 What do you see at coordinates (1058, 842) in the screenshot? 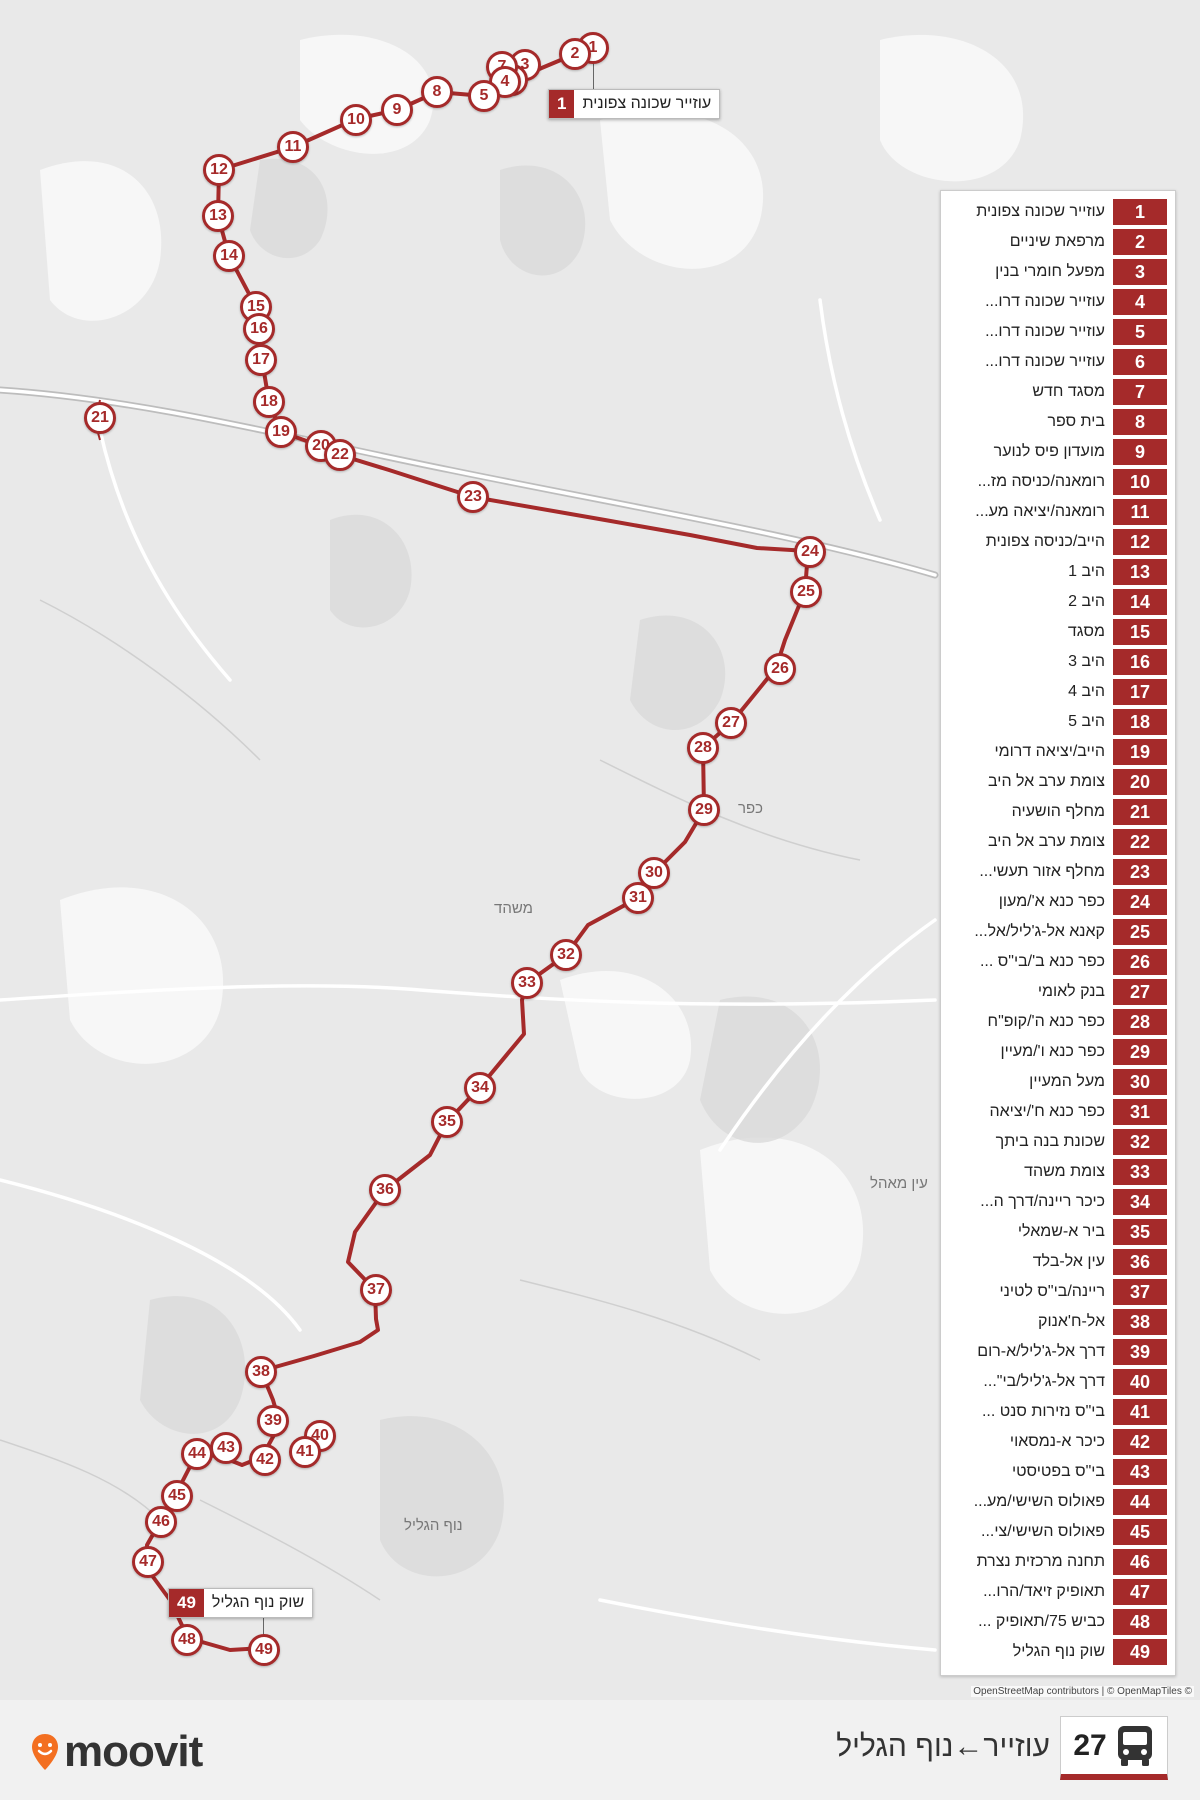
I see `legend-row: 22 צומת ערב אל היב` at bounding box center [1058, 842].